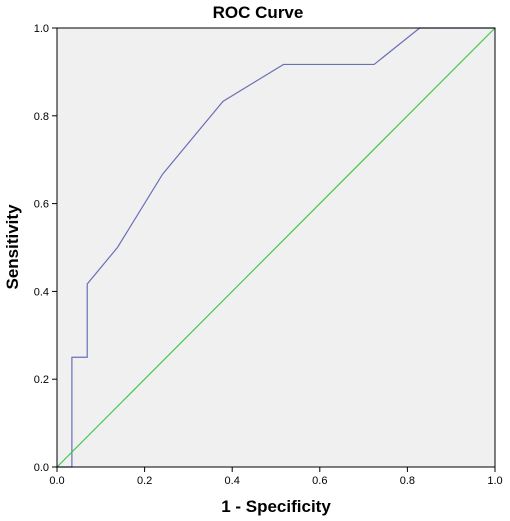 This screenshot has width=510, height=521. What do you see at coordinates (258, 12) in the screenshot?
I see `chart-title: ROC Curve` at bounding box center [258, 12].